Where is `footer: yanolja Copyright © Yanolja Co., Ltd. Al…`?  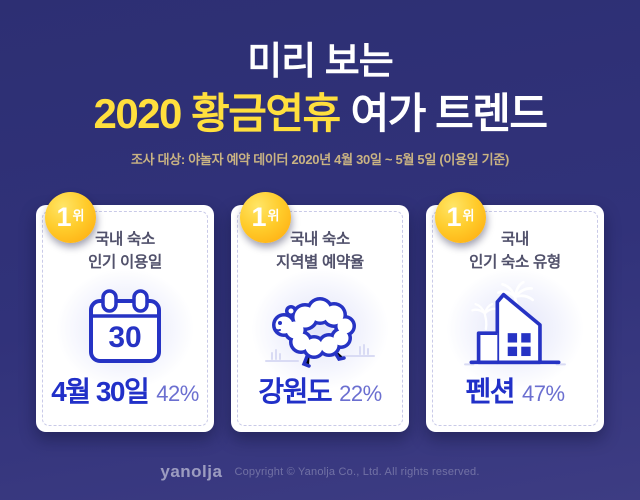 footer: yanolja Copyright © Yanolja Co., Ltd. Al… is located at coordinates (320, 472).